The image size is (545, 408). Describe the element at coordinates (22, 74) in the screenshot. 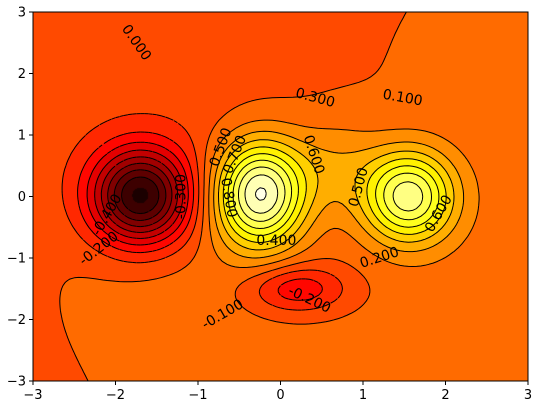

I see `y-tick-label: 2` at that location.